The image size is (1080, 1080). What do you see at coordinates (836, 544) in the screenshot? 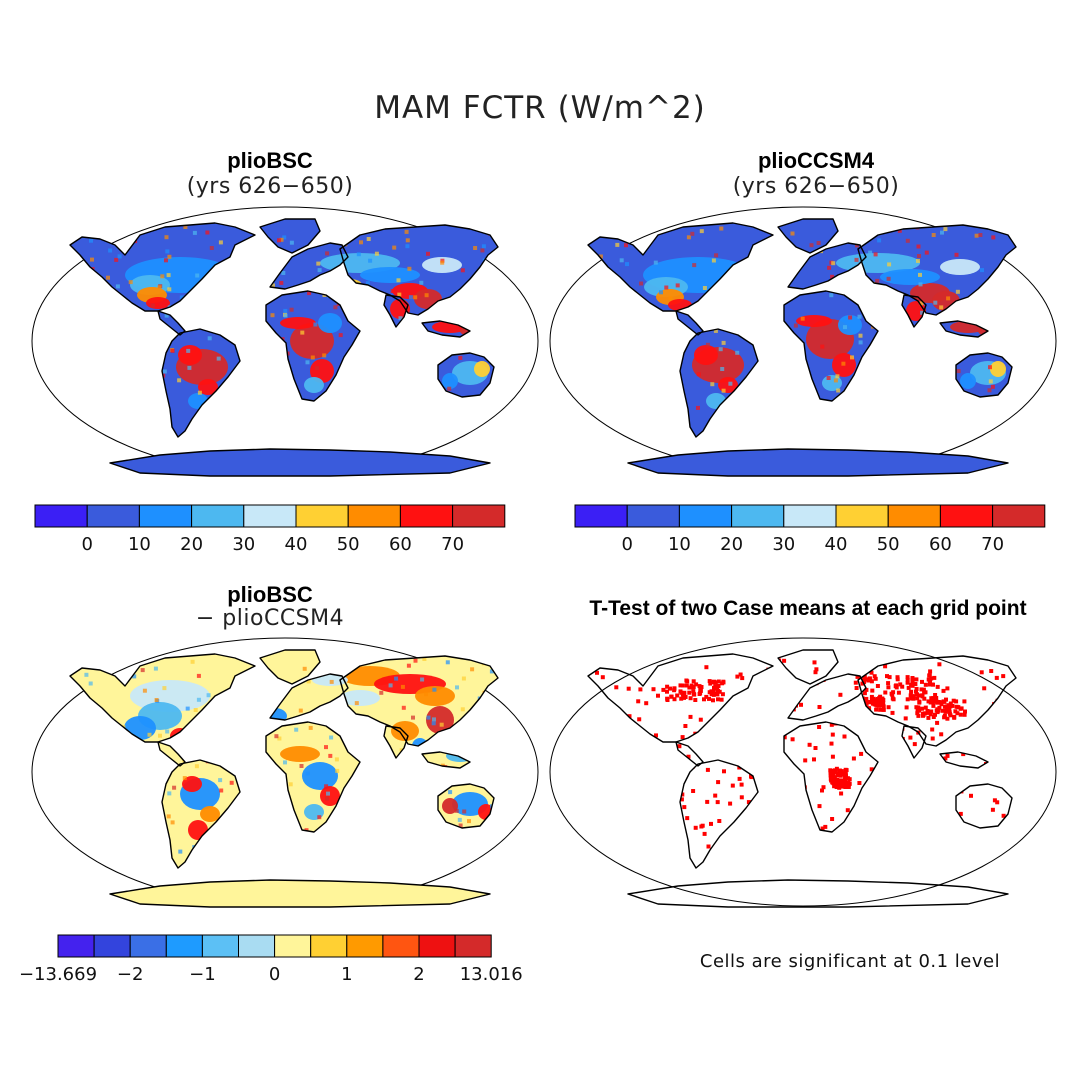
I see `colorbar-ccsm4-label: 40` at bounding box center [836, 544].